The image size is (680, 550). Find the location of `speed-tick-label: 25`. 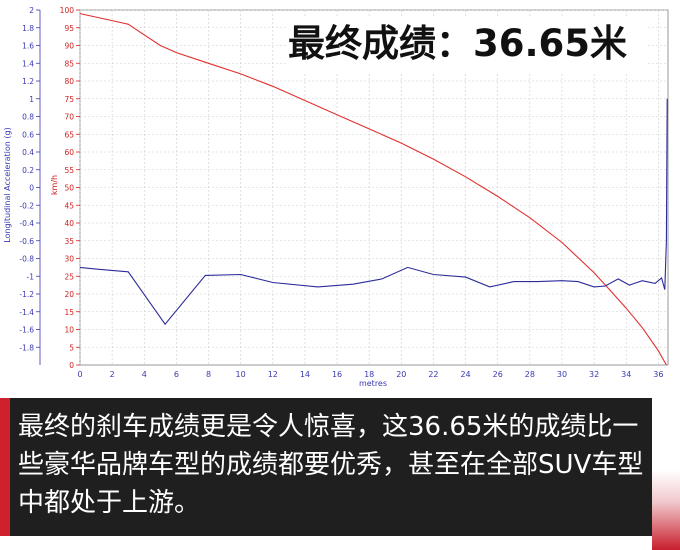

speed-tick-label: 25 is located at coordinates (69, 276).